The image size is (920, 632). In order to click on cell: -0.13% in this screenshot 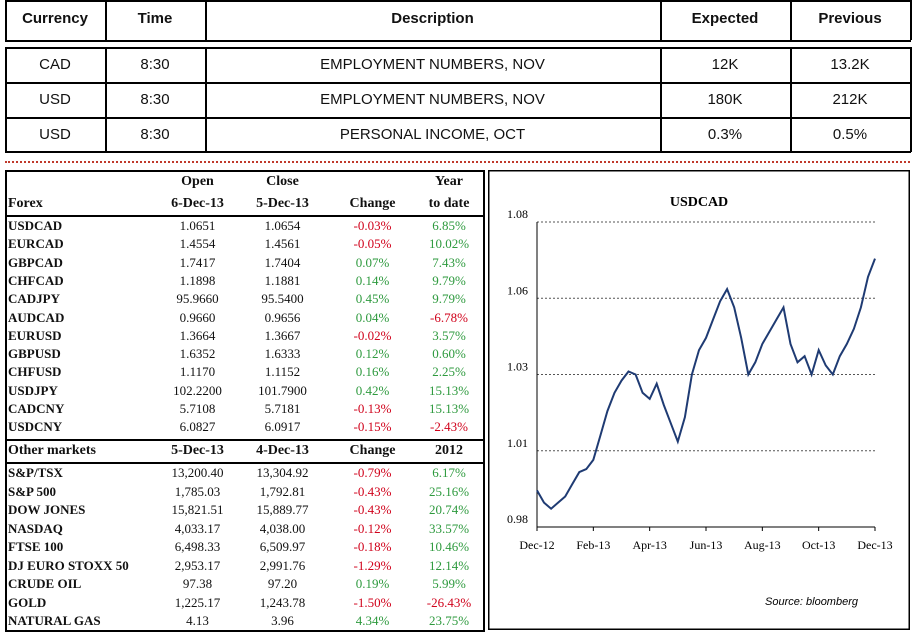, I will do `click(372, 408)`.